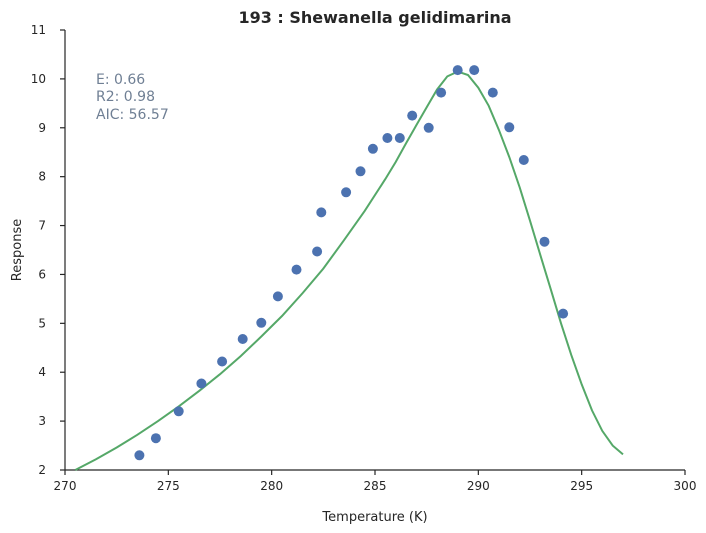 The height and width of the screenshot is (533, 706). Describe the element at coordinates (42, 177) in the screenshot. I see `y-tick-label: 8` at that location.